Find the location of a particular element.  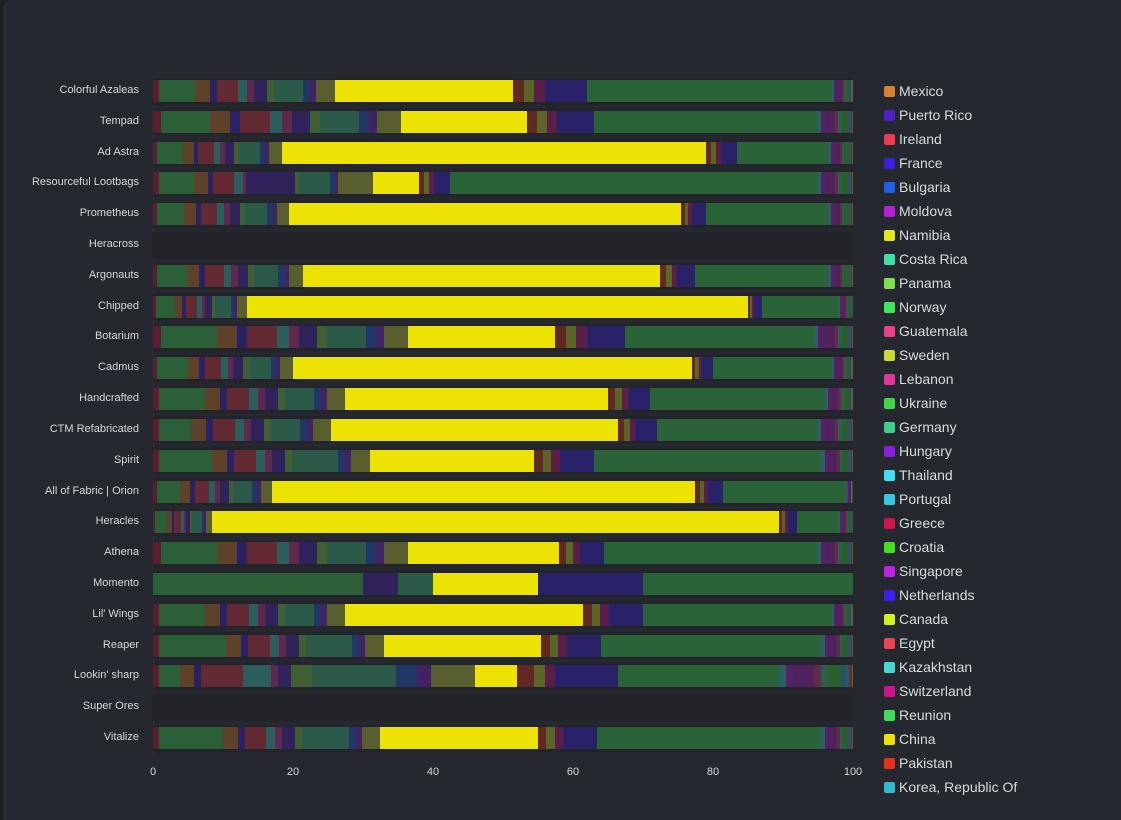

bar-spirit is located at coordinates (503, 460).